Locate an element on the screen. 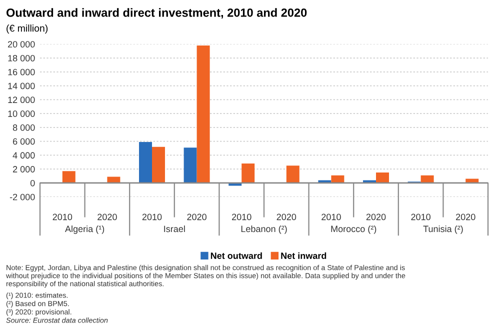 The image size is (500, 327). legend-label: Net inward is located at coordinates (303, 255).